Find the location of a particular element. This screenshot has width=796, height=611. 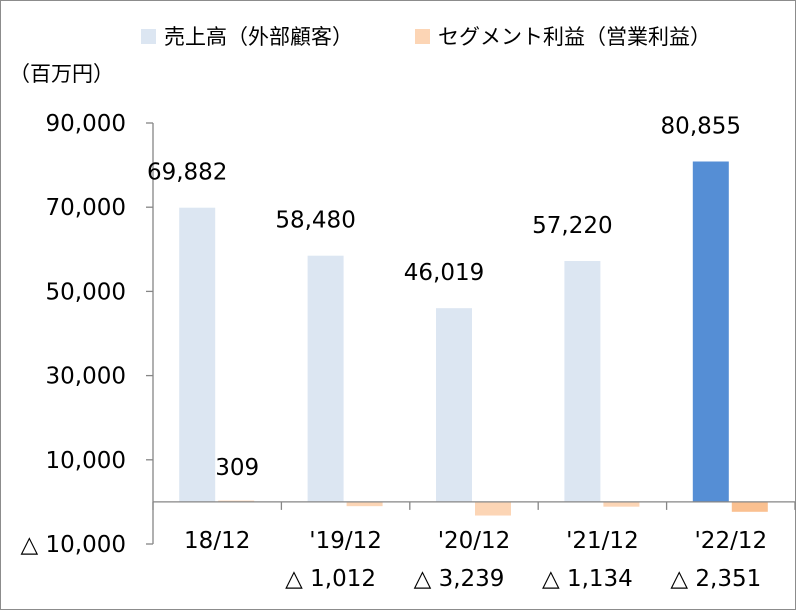

sales-value-label: 80,855 is located at coordinates (701, 127).